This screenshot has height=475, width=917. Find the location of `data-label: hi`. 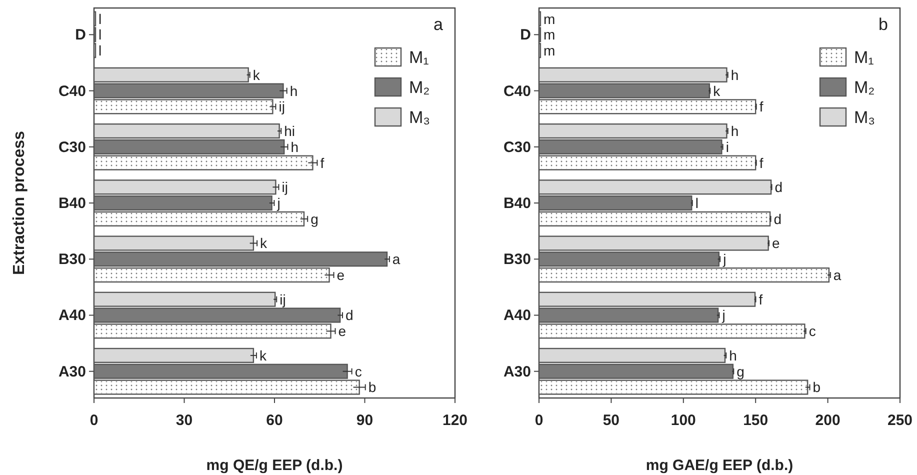

data-label: hi is located at coordinates (290, 130).